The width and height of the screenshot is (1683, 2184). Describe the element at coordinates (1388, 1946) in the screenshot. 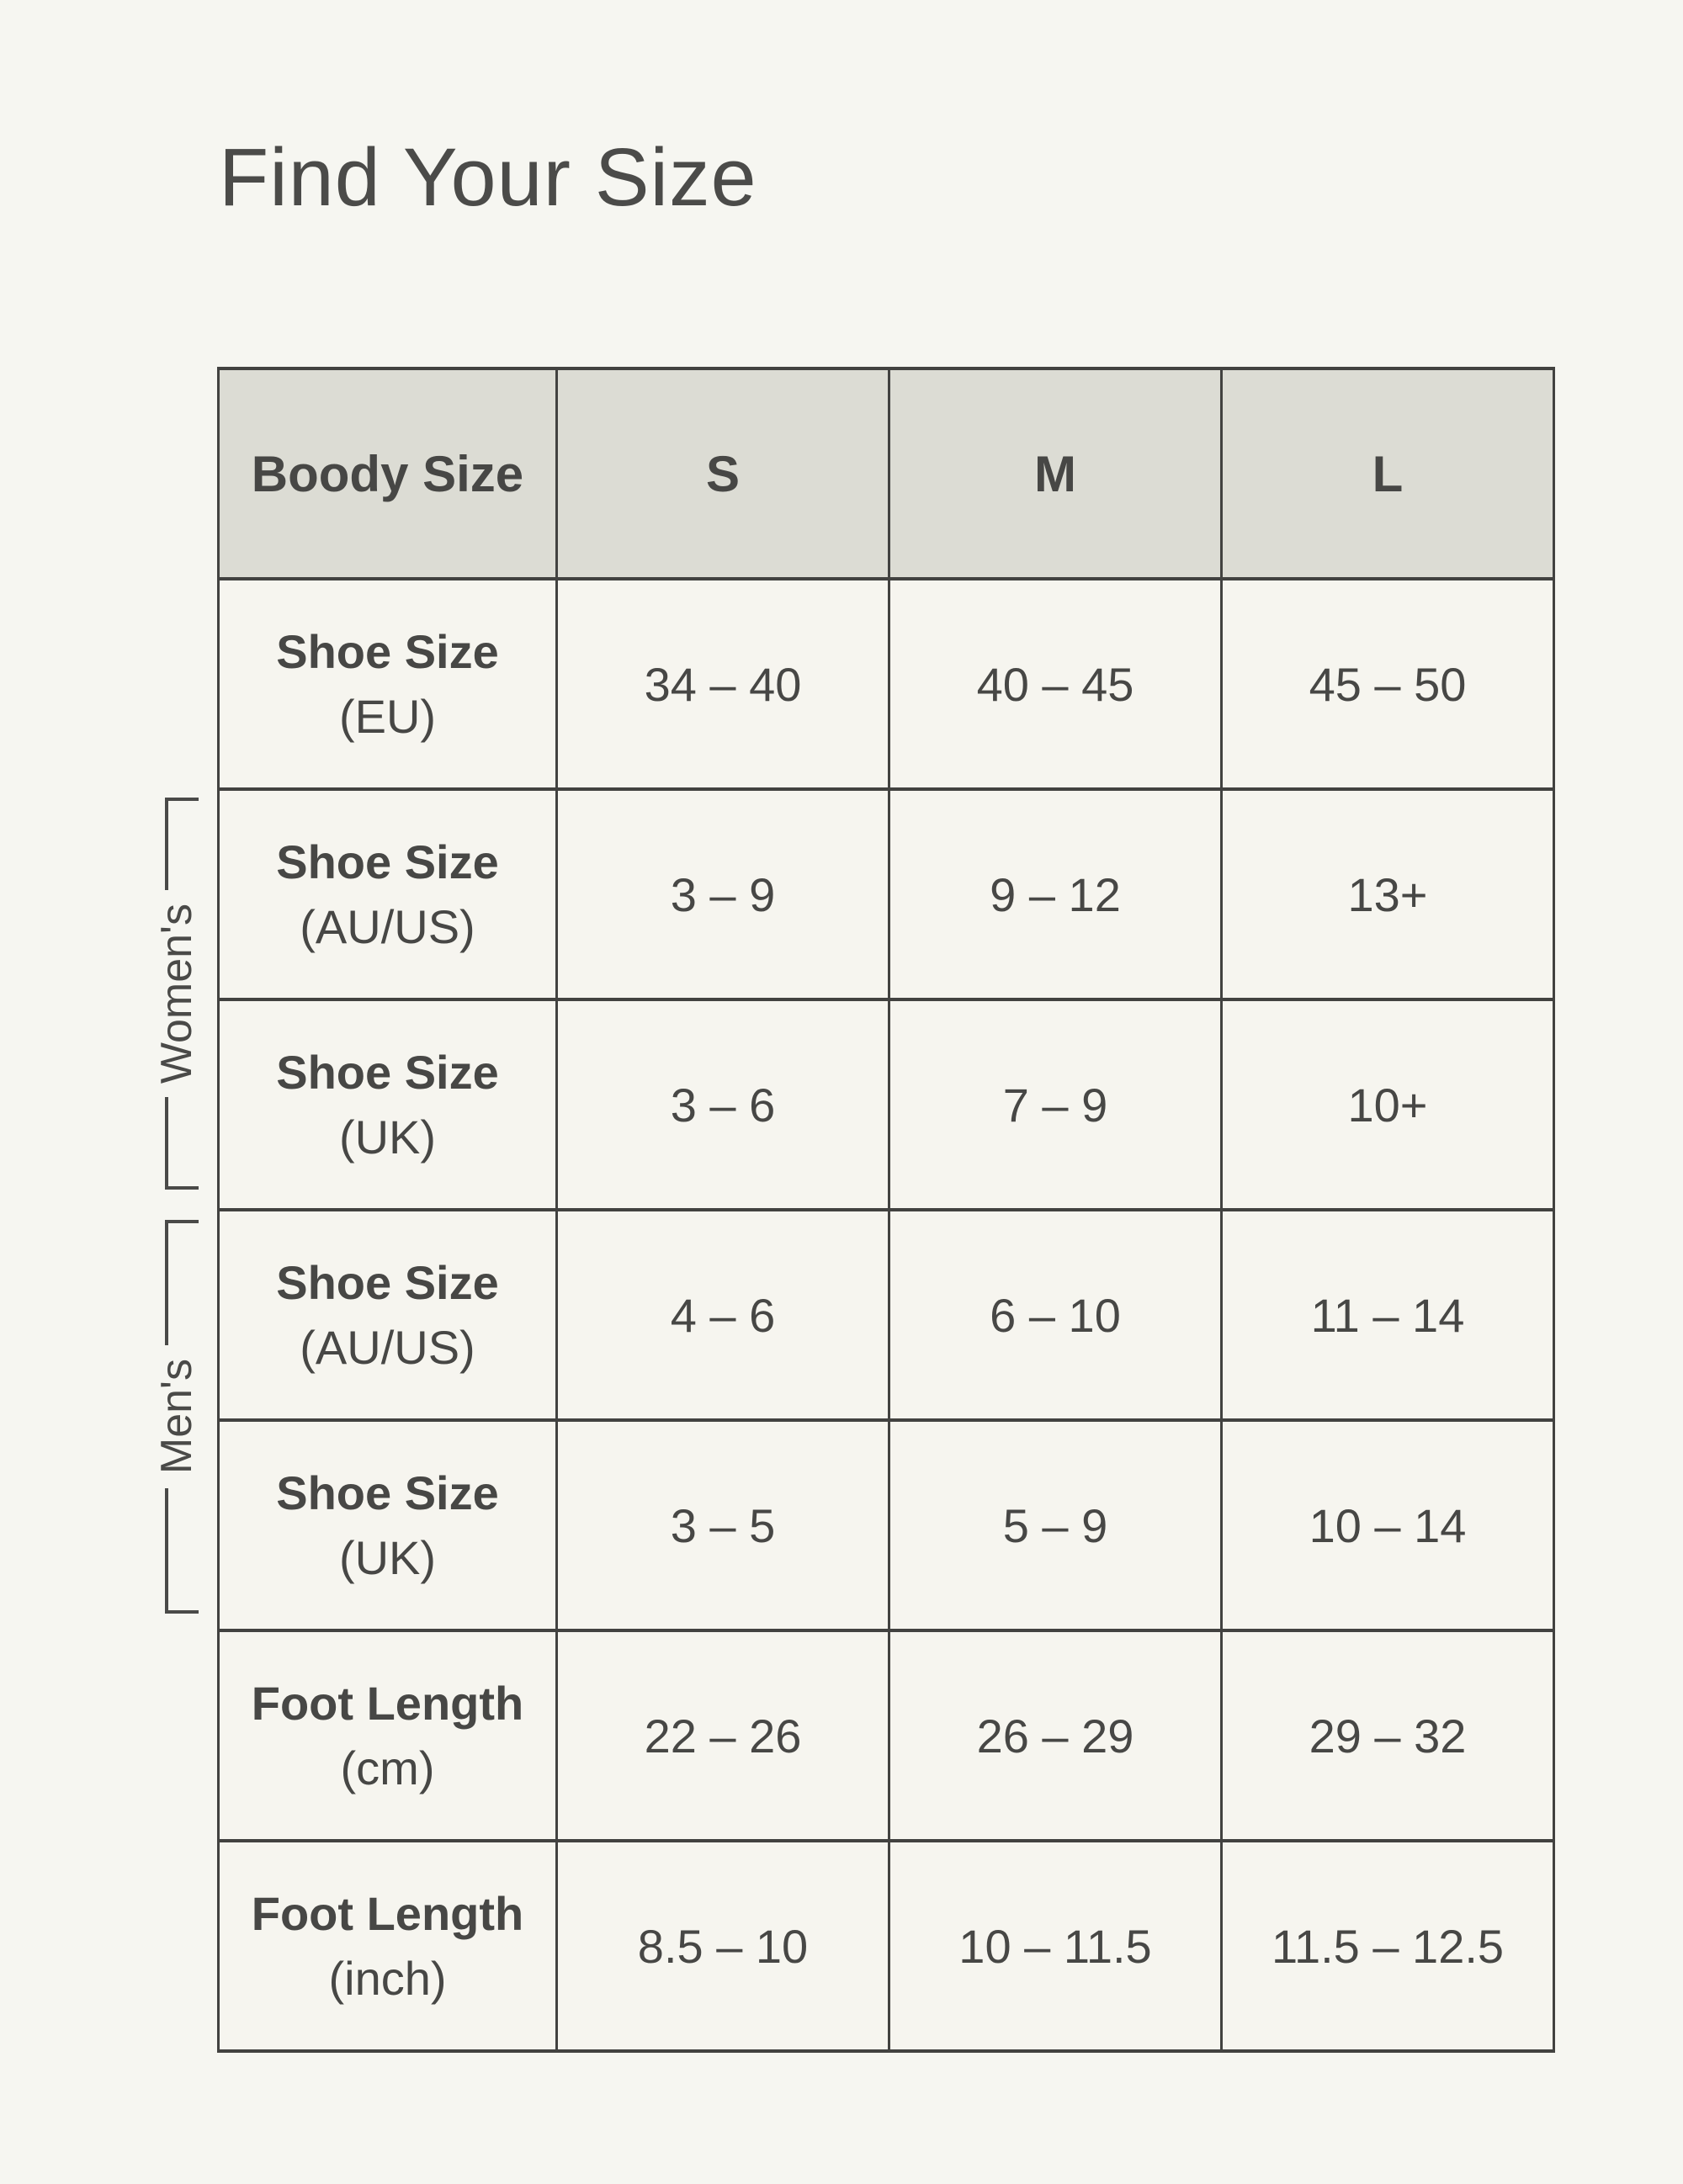

I see `value-cell-l: 11.5 – 12.5` at that location.